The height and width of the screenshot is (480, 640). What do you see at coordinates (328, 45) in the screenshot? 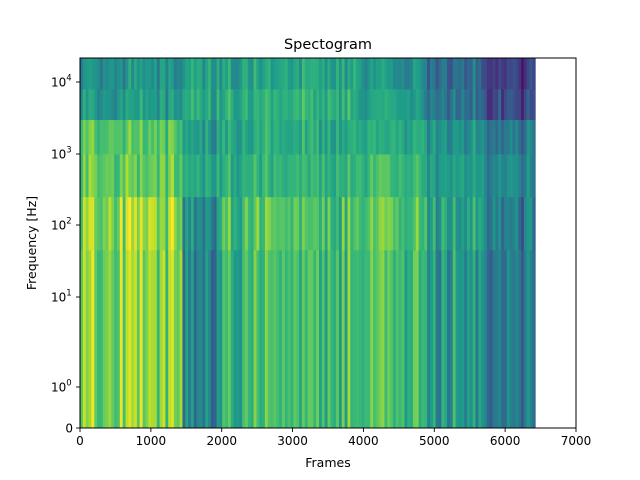
I see `chart-title: Spectogram` at bounding box center [328, 45].